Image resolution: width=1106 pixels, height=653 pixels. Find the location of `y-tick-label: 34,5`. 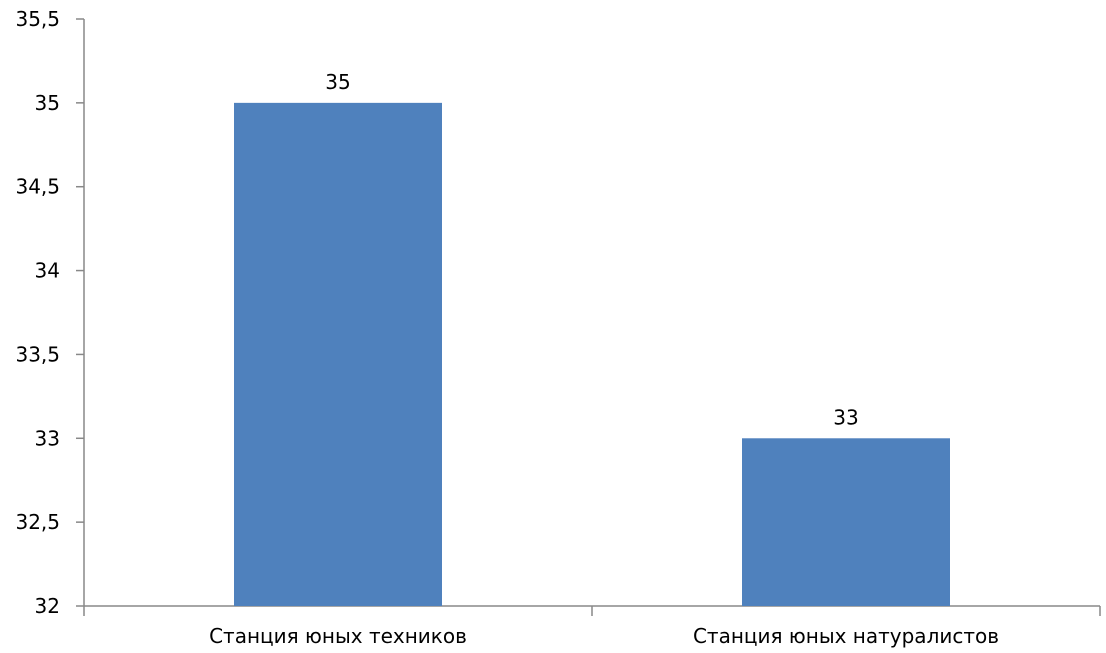

y-tick-label: 34,5 is located at coordinates (37, 187).